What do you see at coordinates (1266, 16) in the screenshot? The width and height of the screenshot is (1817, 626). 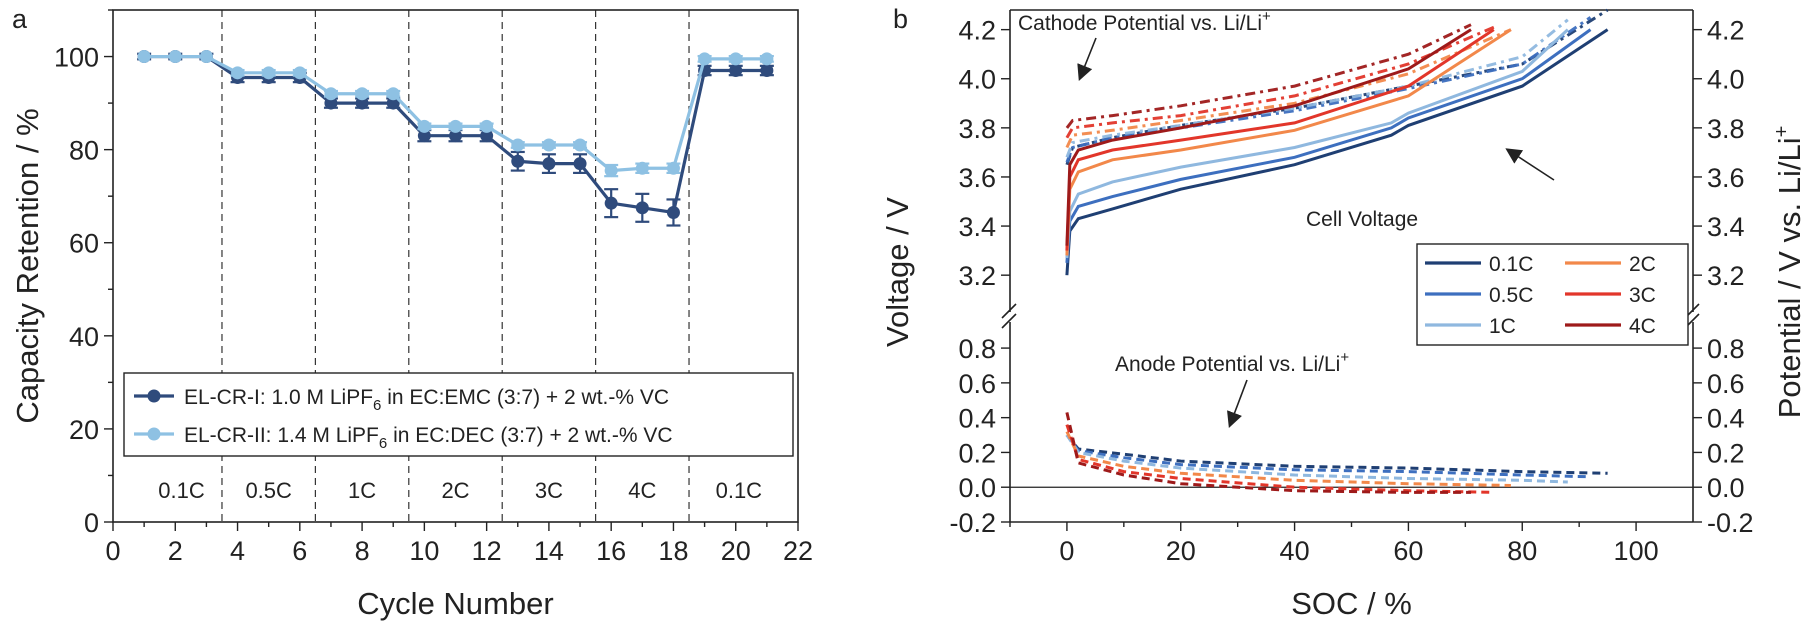 I see `cathode-annotation-superscript: +` at bounding box center [1266, 16].